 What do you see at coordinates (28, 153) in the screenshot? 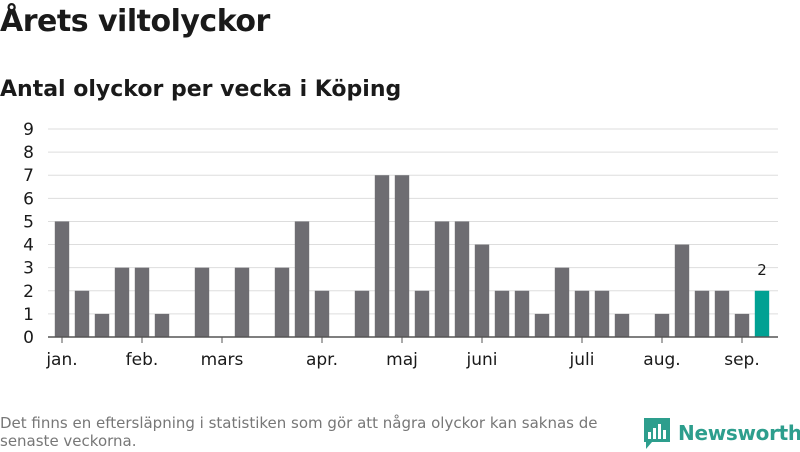
I see `y-tick-label: 8` at bounding box center [28, 153].